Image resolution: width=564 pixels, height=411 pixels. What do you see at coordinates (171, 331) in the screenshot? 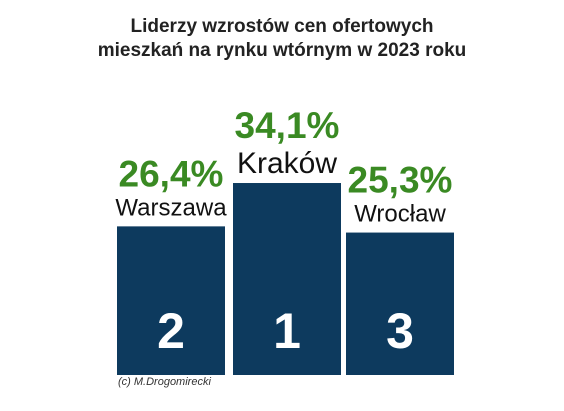
I see `rank-label-warszawa: 2` at bounding box center [171, 331].